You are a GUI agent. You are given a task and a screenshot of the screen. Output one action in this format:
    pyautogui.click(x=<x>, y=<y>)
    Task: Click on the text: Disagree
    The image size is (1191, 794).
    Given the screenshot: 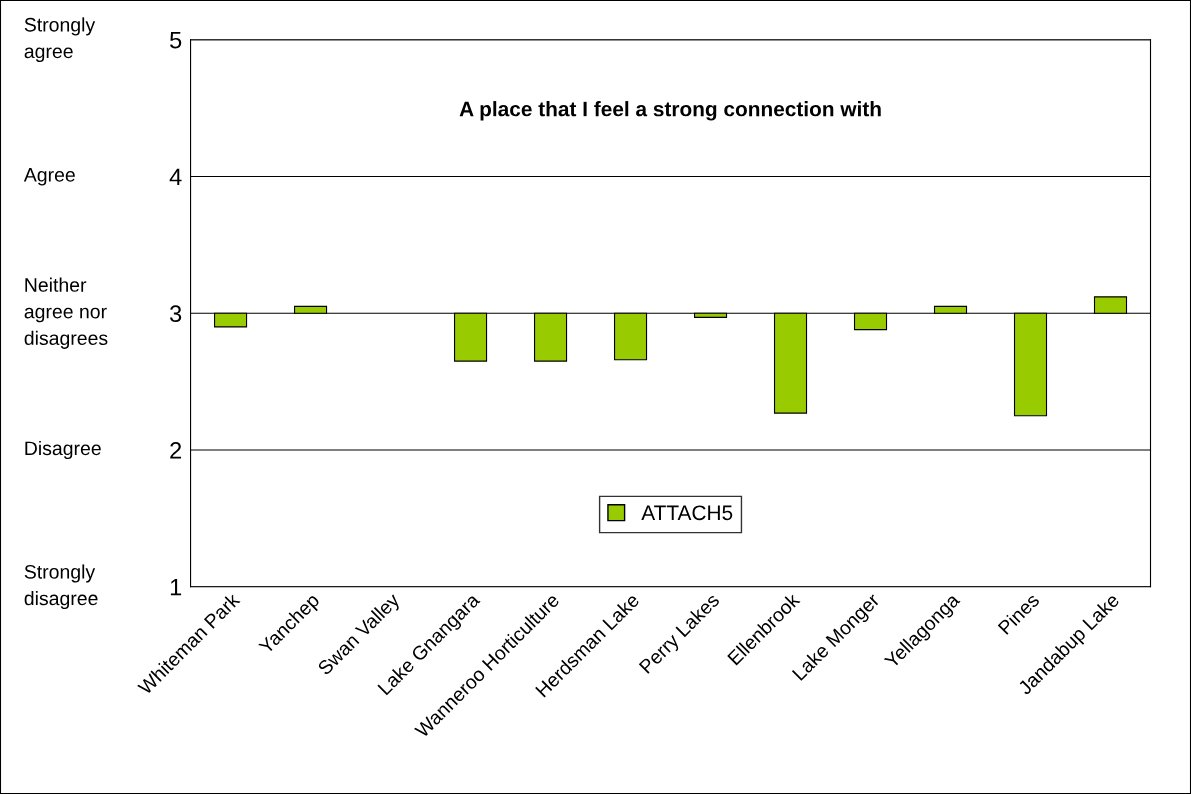 What is the action you would take?
    pyautogui.click(x=63, y=450)
    